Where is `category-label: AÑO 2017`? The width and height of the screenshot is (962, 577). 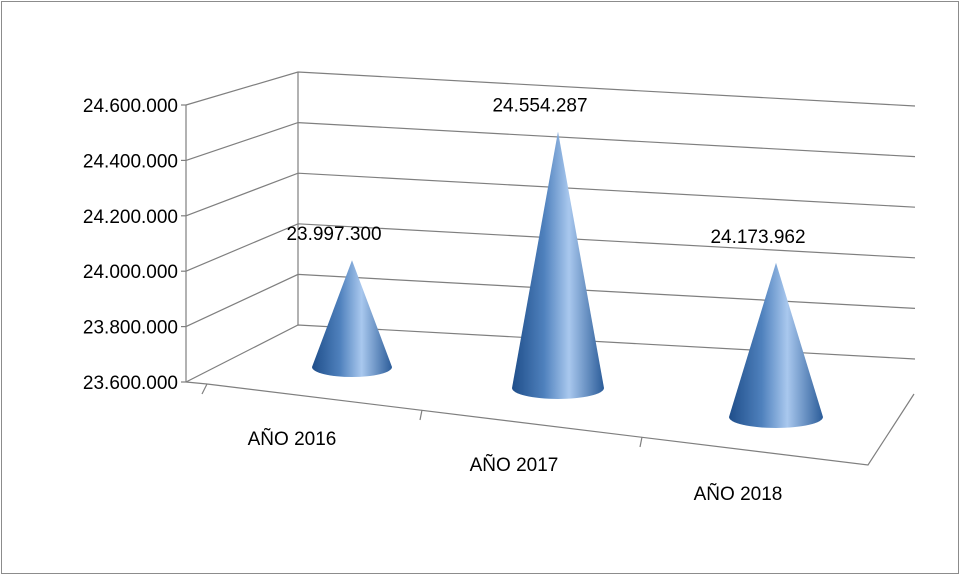
category-label: AÑO 2017 is located at coordinates (514, 465).